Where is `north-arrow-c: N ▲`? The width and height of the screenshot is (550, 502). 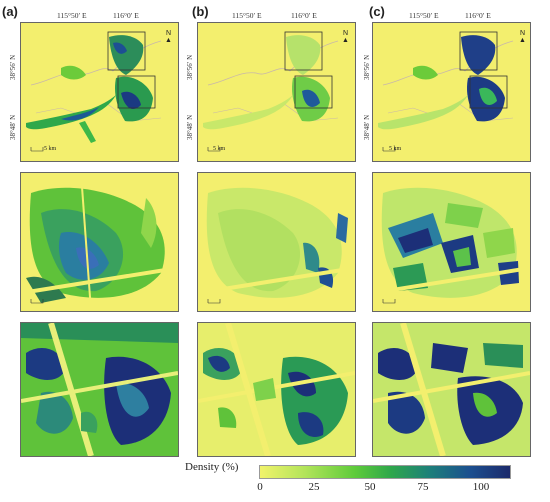 north-arrow-c: N ▲ is located at coordinates (522, 37).